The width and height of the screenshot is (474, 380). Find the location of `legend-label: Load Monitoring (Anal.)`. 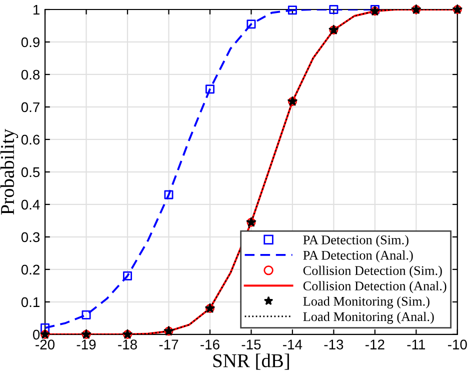

legend-label: Load Monitoring (Anal.) is located at coordinates (368, 318).